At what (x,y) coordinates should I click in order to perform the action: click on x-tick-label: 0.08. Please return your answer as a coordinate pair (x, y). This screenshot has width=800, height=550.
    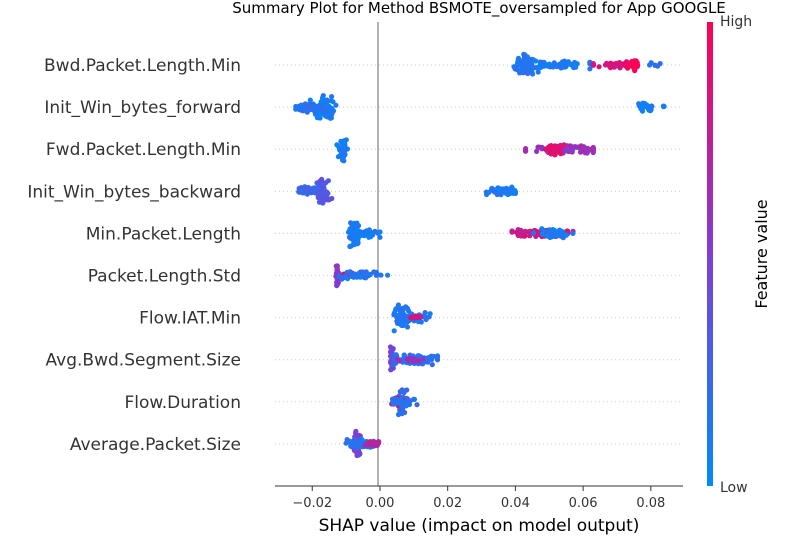
    Looking at the image, I should click on (650, 503).